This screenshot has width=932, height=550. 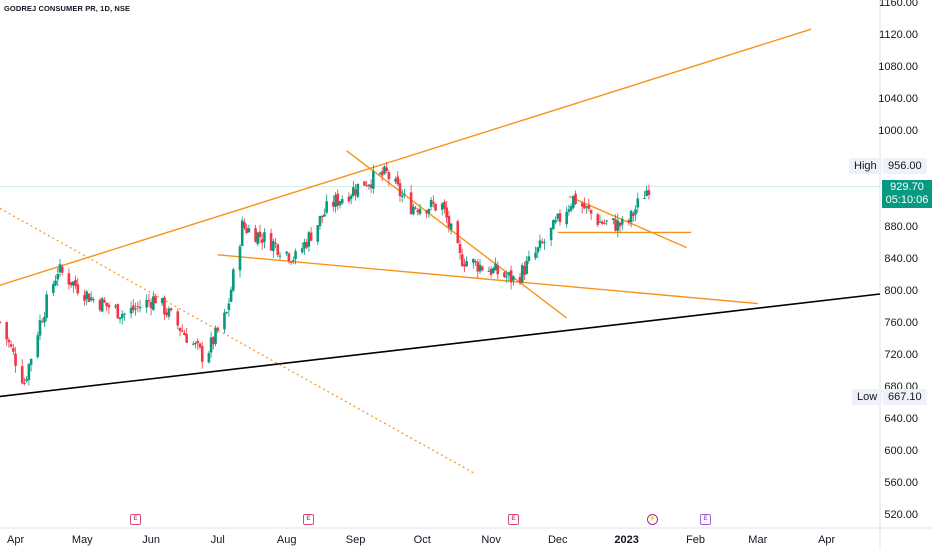 What do you see at coordinates (15, 540) in the screenshot?
I see `time-tick-label: Apr` at bounding box center [15, 540].